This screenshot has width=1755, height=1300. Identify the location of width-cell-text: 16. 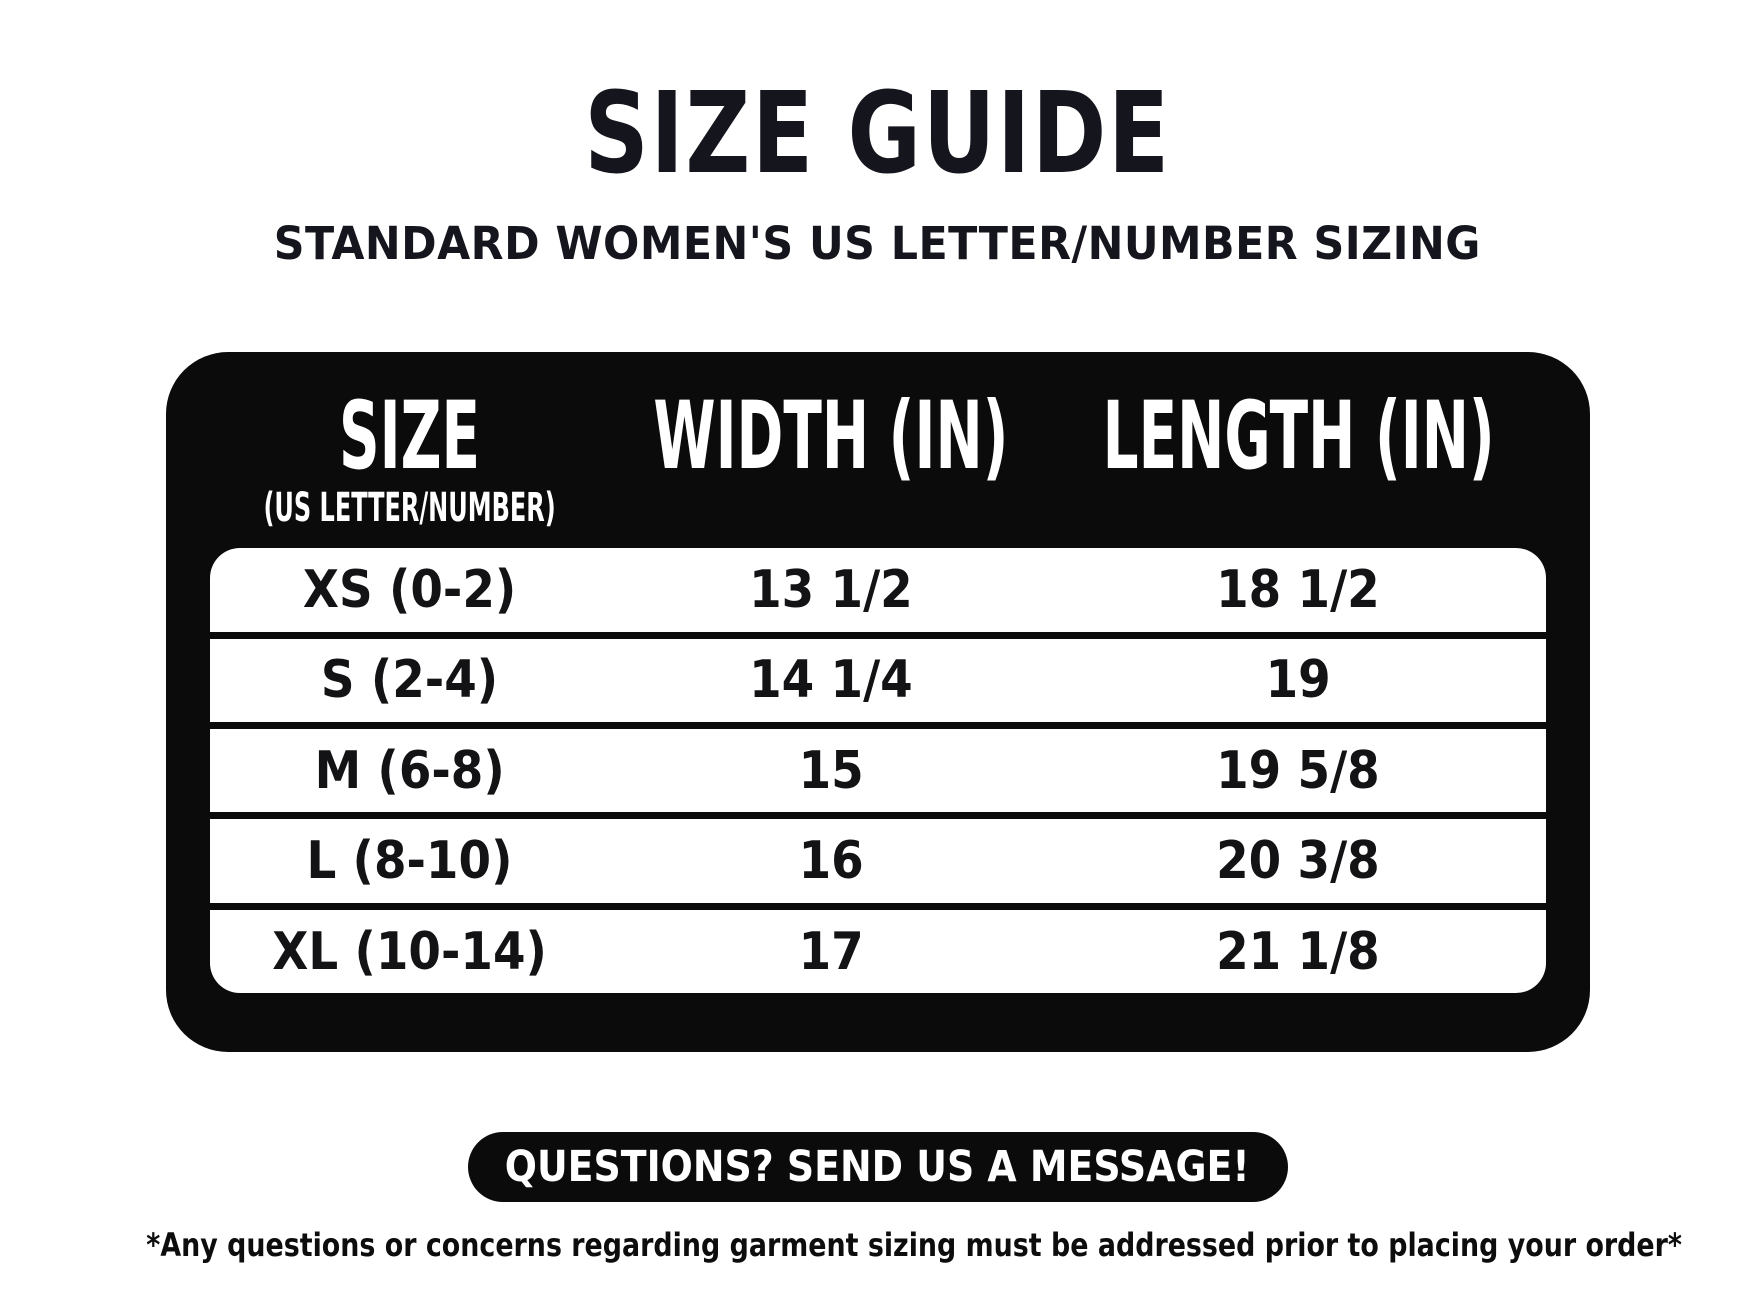
(831, 861).